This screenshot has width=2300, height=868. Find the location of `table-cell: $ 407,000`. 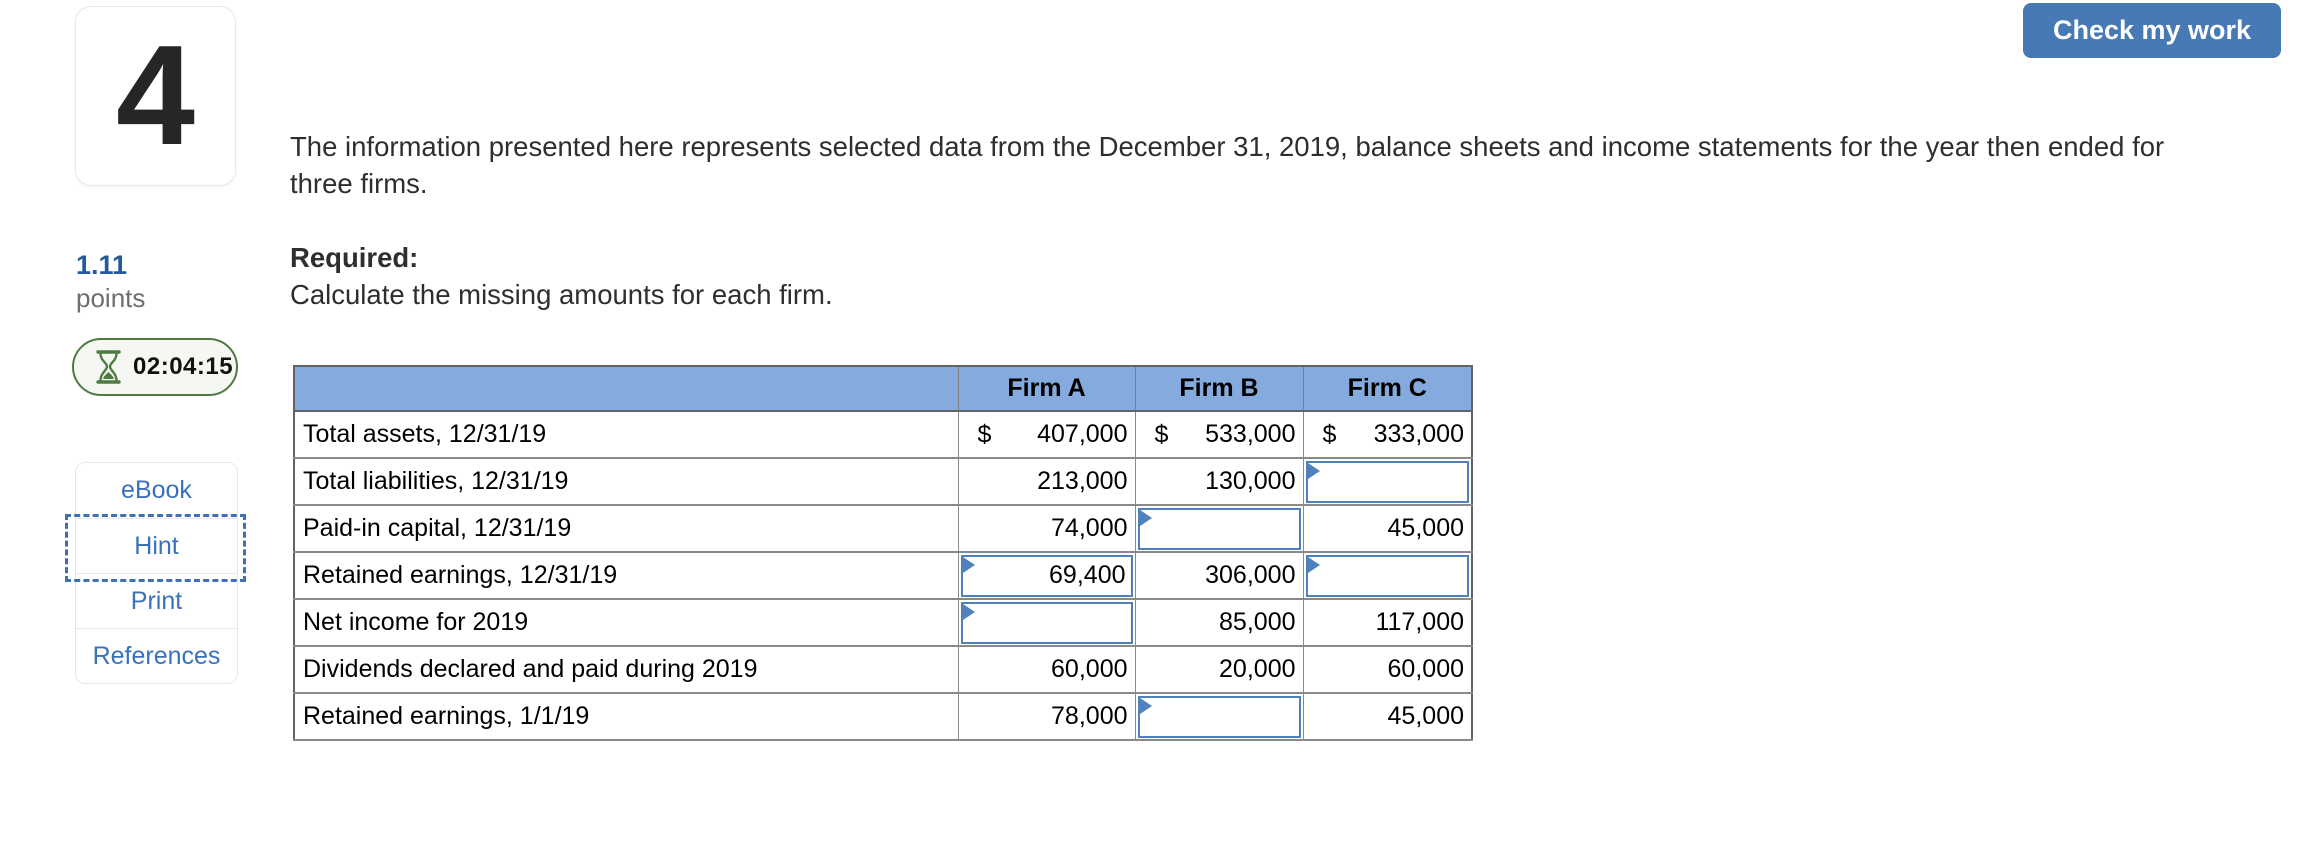

table-cell: $ 407,000 is located at coordinates (1047, 435).